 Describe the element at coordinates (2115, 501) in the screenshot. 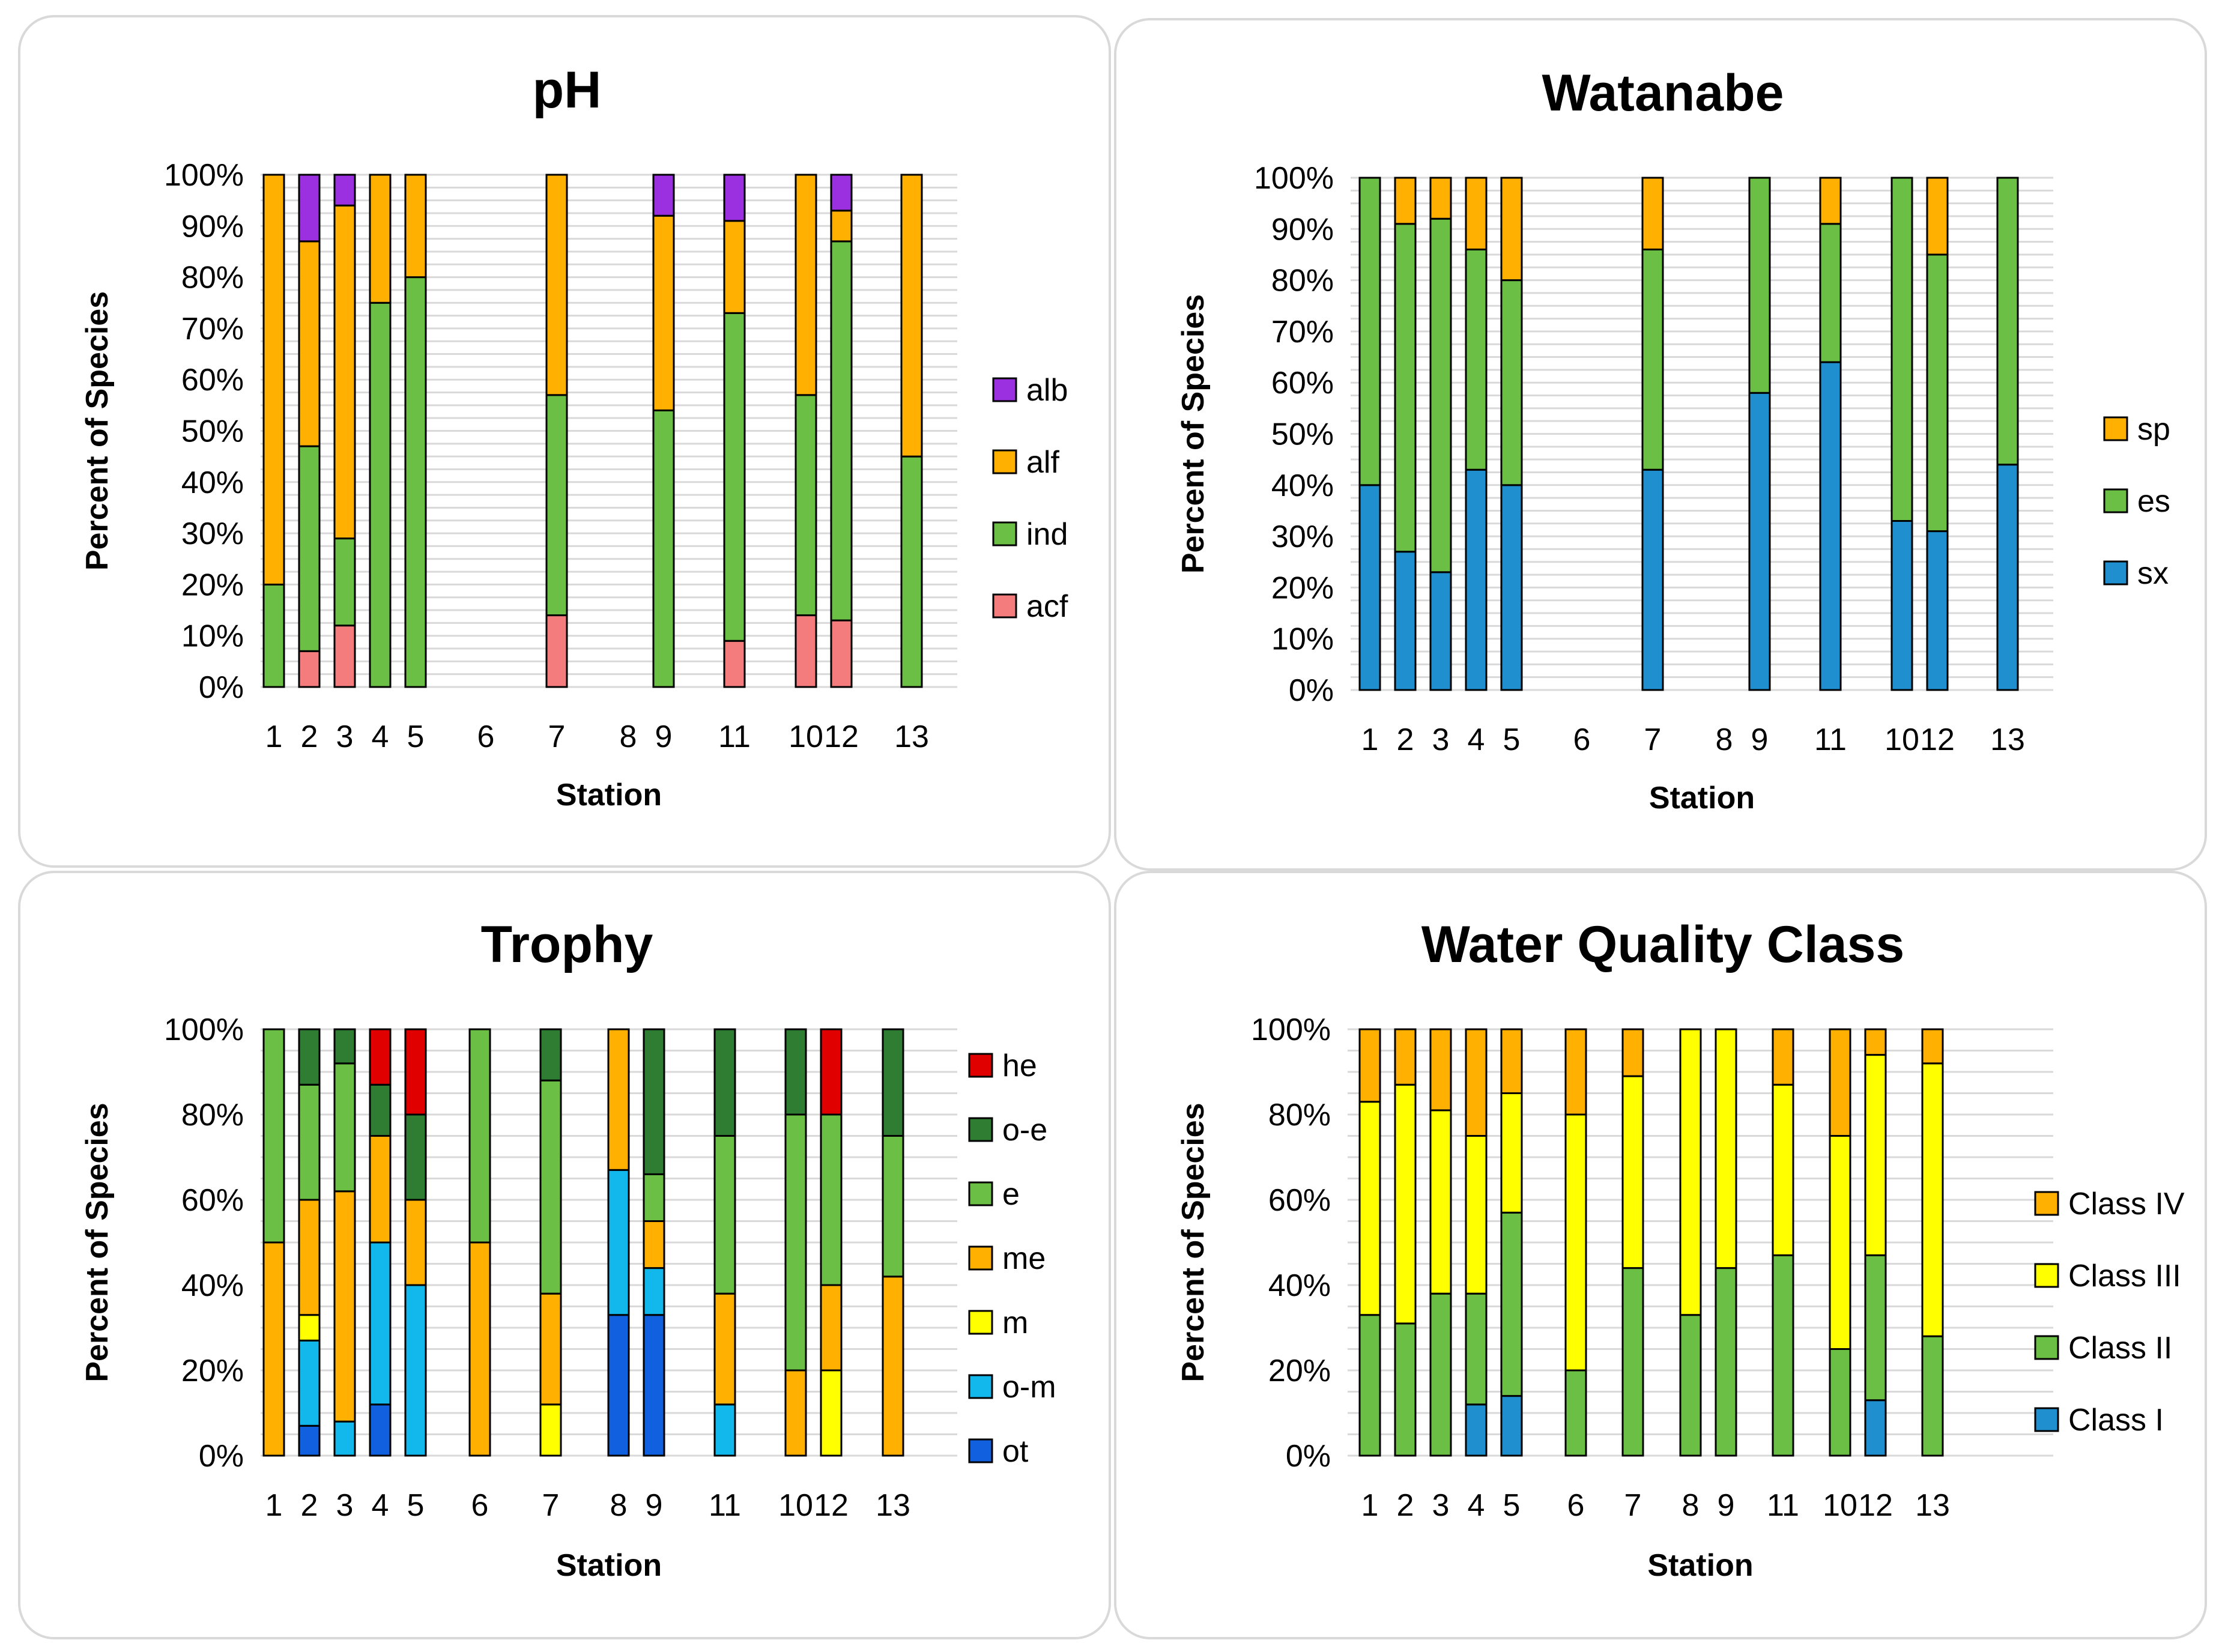

I see `legend-swatch-es` at that location.